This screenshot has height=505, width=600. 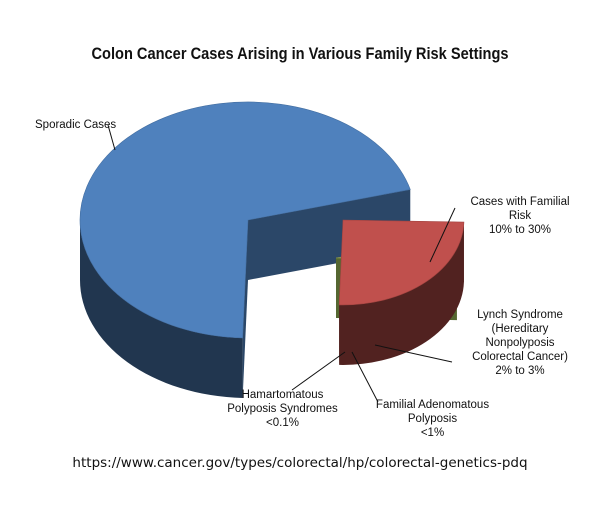 I want to click on leader-line-sporadic, so click(x=111, y=137).